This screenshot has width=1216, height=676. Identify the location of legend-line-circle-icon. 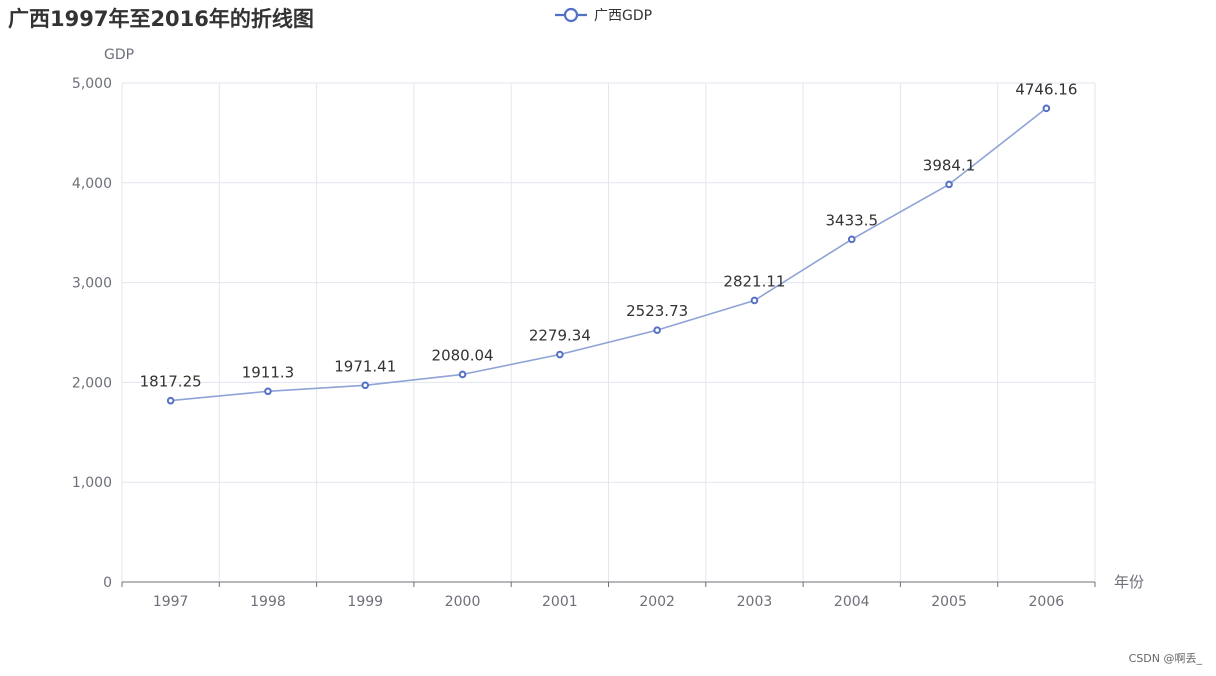
(571, 15).